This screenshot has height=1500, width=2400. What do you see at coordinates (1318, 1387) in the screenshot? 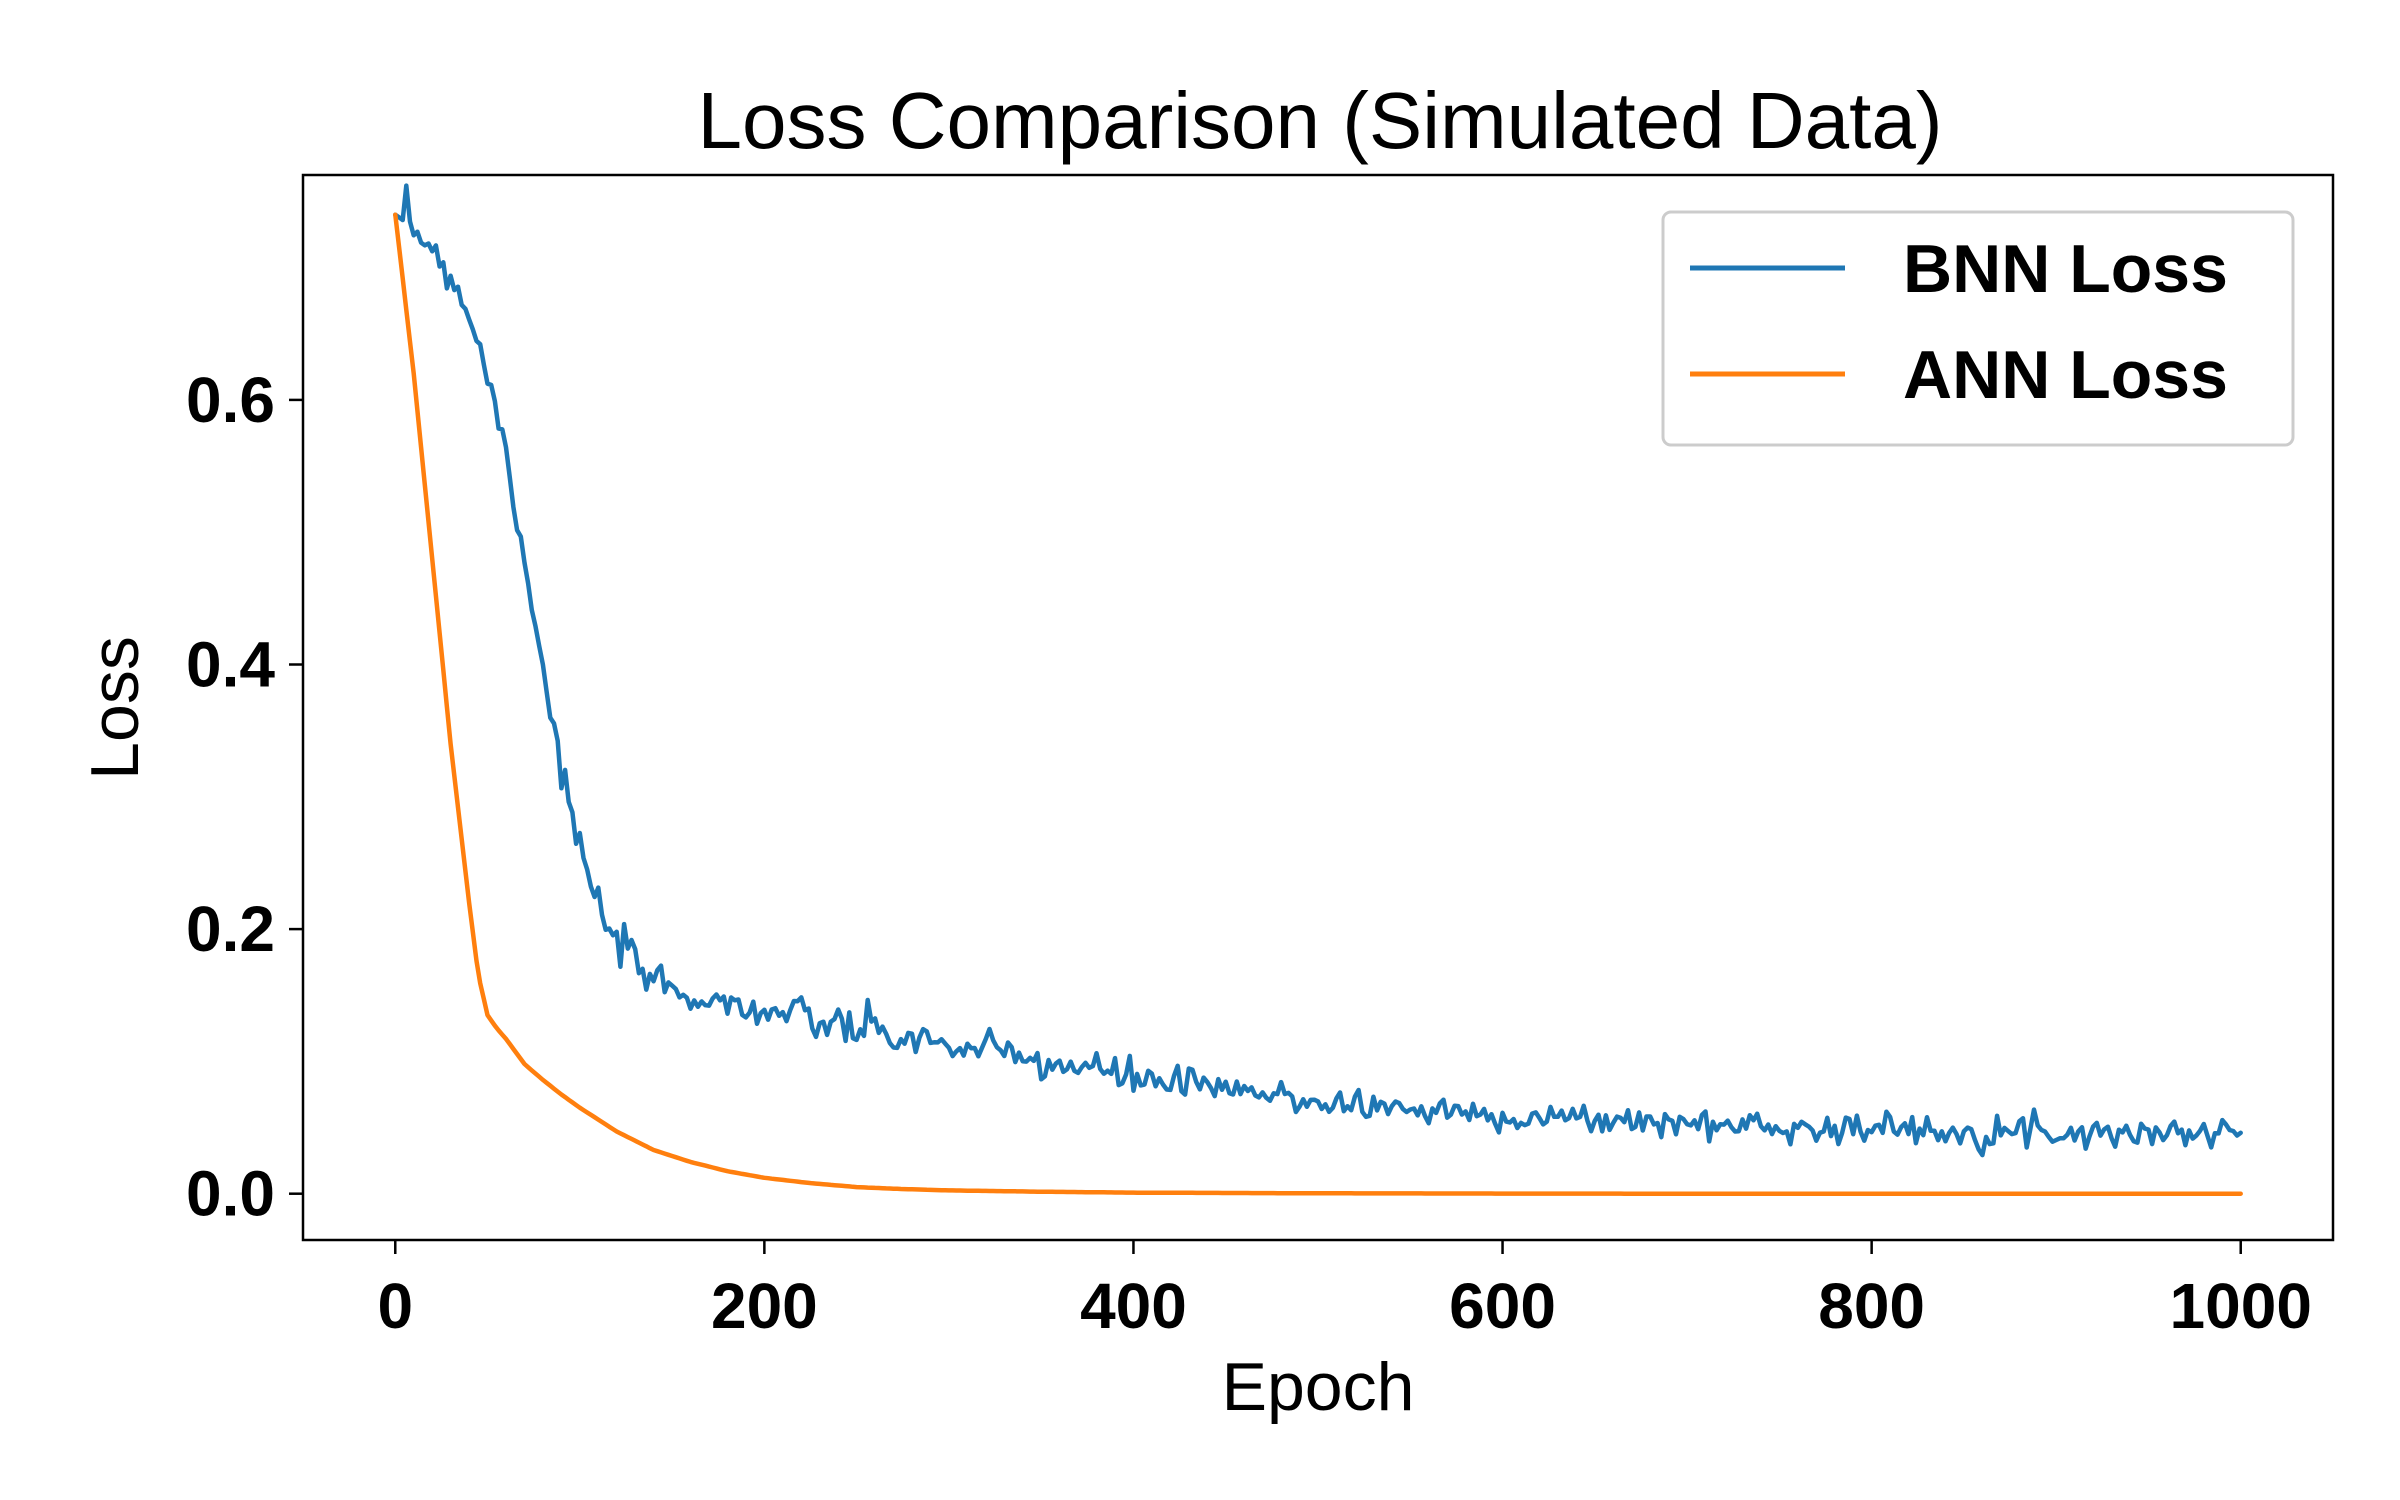
I see `x-axis-label: Epoch` at bounding box center [1318, 1387].